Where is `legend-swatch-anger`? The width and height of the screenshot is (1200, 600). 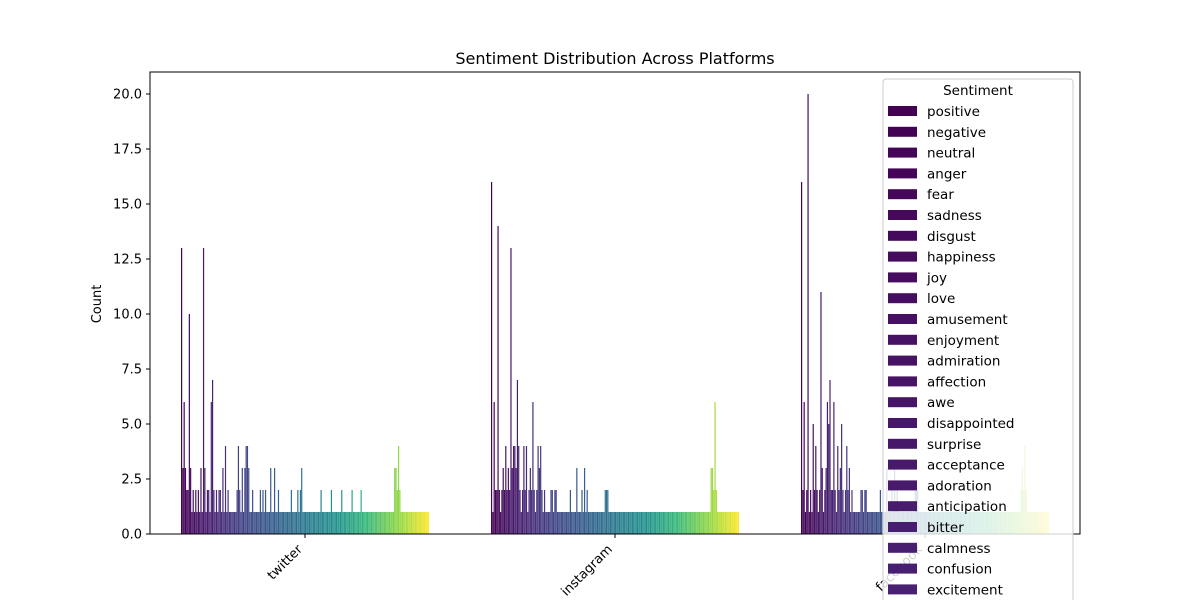
legend-swatch-anger is located at coordinates (902, 173).